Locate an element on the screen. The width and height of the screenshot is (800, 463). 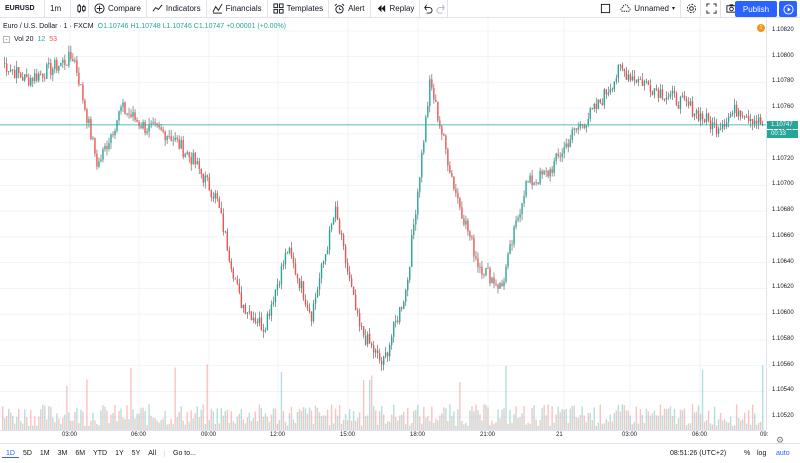
price-tick: 1.10560 is located at coordinates (783, 364).